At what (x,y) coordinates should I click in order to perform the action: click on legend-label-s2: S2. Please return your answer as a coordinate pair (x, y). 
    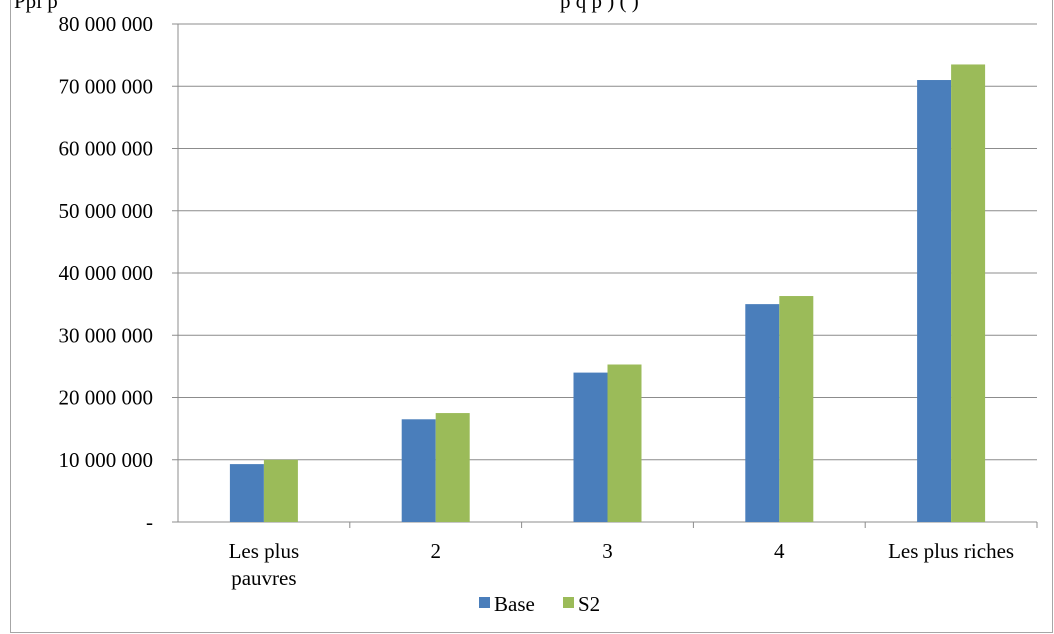
    Looking at the image, I should click on (589, 604).